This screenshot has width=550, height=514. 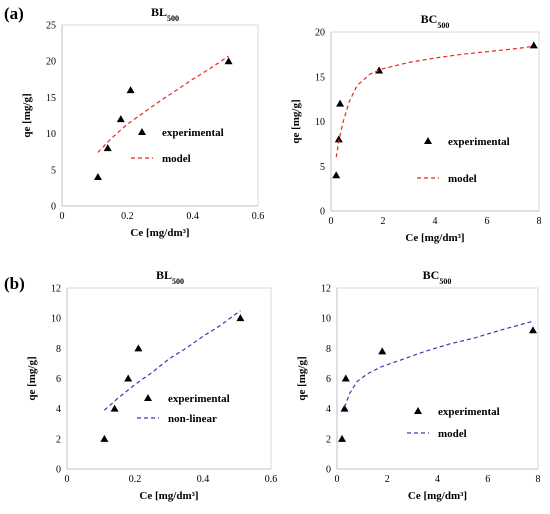 I want to click on legend-label: non-linear, so click(x=192, y=419).